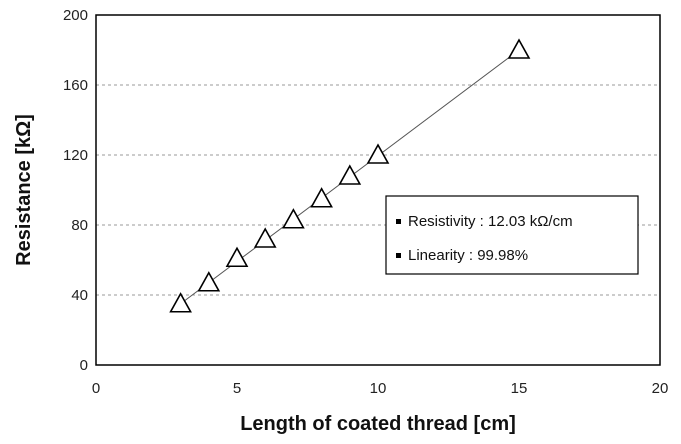 The width and height of the screenshot is (681, 444). I want to click on y-tick-label: 0, so click(84, 365).